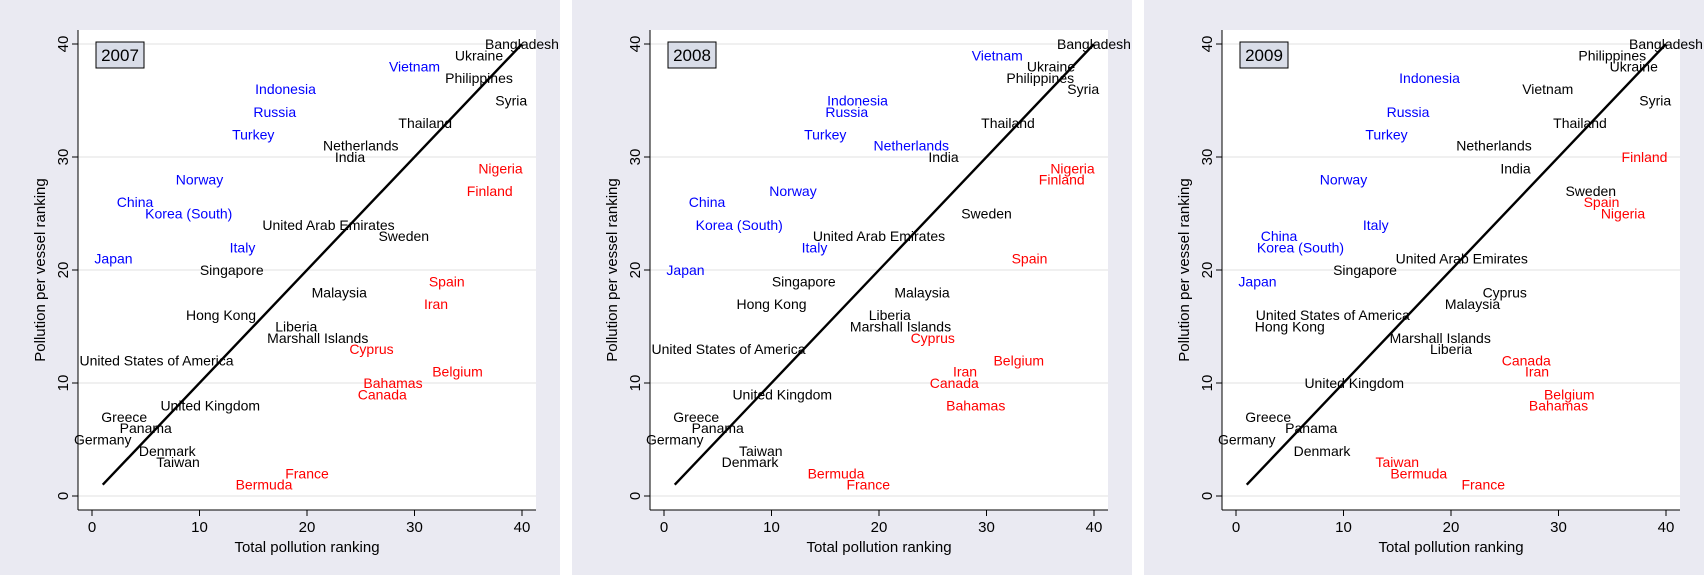  I want to click on point-label: Syria, so click(511, 101).